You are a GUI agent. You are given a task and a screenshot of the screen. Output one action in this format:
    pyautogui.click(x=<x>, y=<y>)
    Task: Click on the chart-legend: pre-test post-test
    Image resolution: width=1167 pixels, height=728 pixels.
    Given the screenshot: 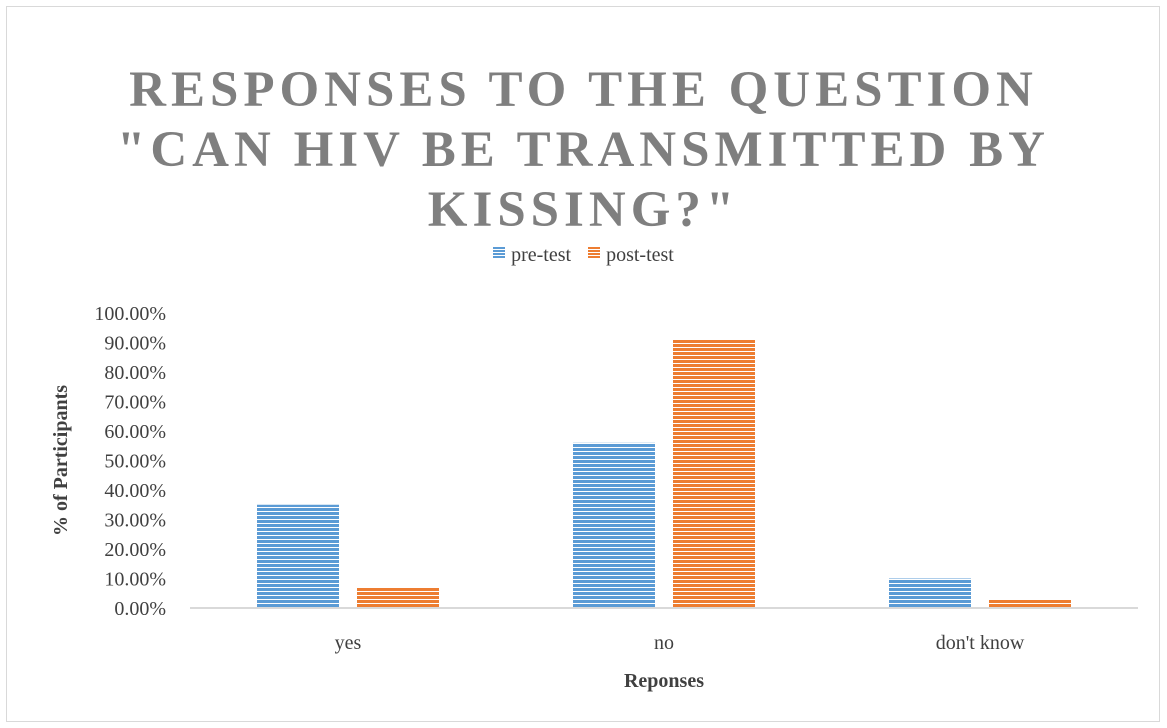 What is the action you would take?
    pyautogui.click(x=583, y=255)
    